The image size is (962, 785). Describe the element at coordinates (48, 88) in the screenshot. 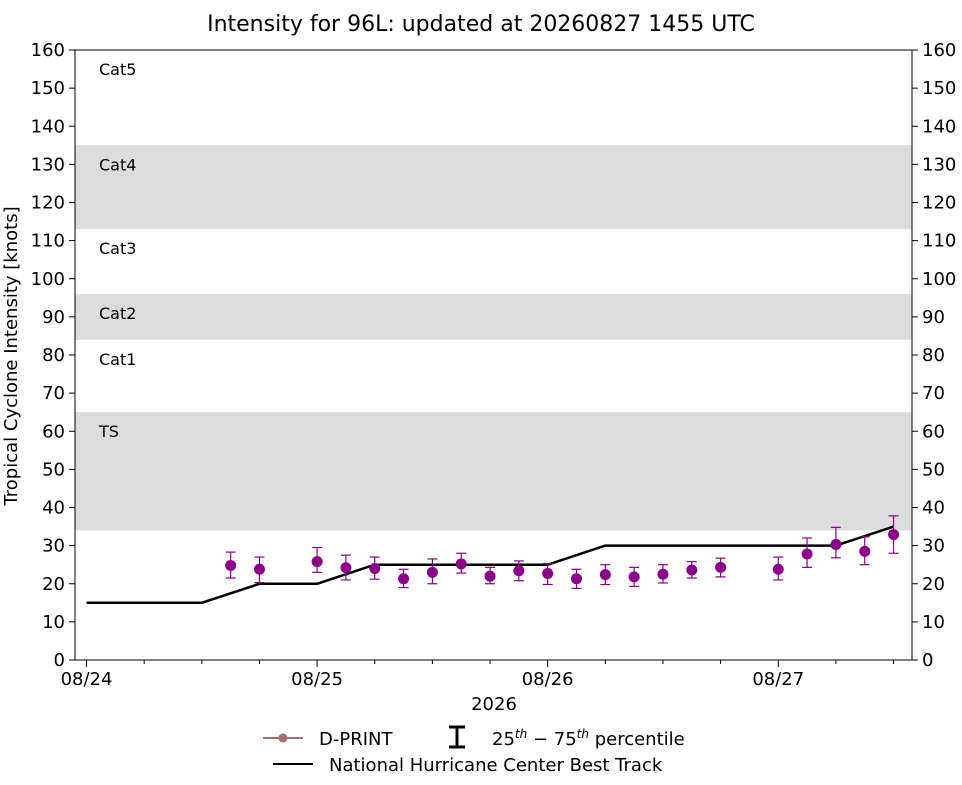

I see `y-tick-label: 150` at that location.